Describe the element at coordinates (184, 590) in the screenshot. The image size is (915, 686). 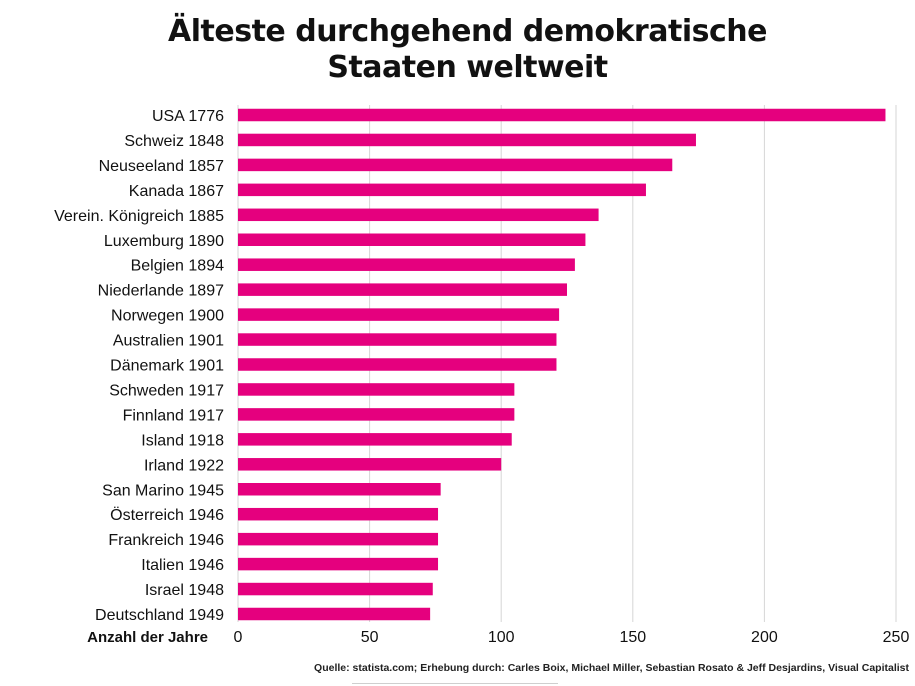
I see `category-label: Israel 1948` at that location.